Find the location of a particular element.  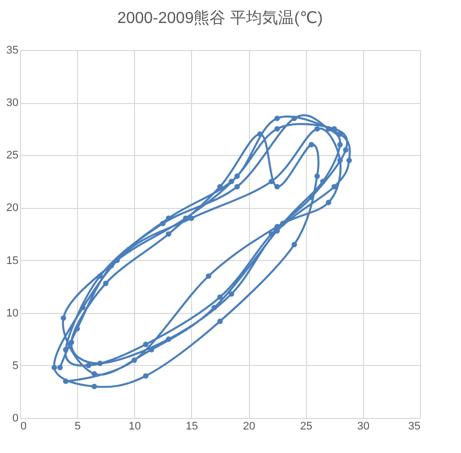

x-tick-label: 35 is located at coordinates (414, 426).